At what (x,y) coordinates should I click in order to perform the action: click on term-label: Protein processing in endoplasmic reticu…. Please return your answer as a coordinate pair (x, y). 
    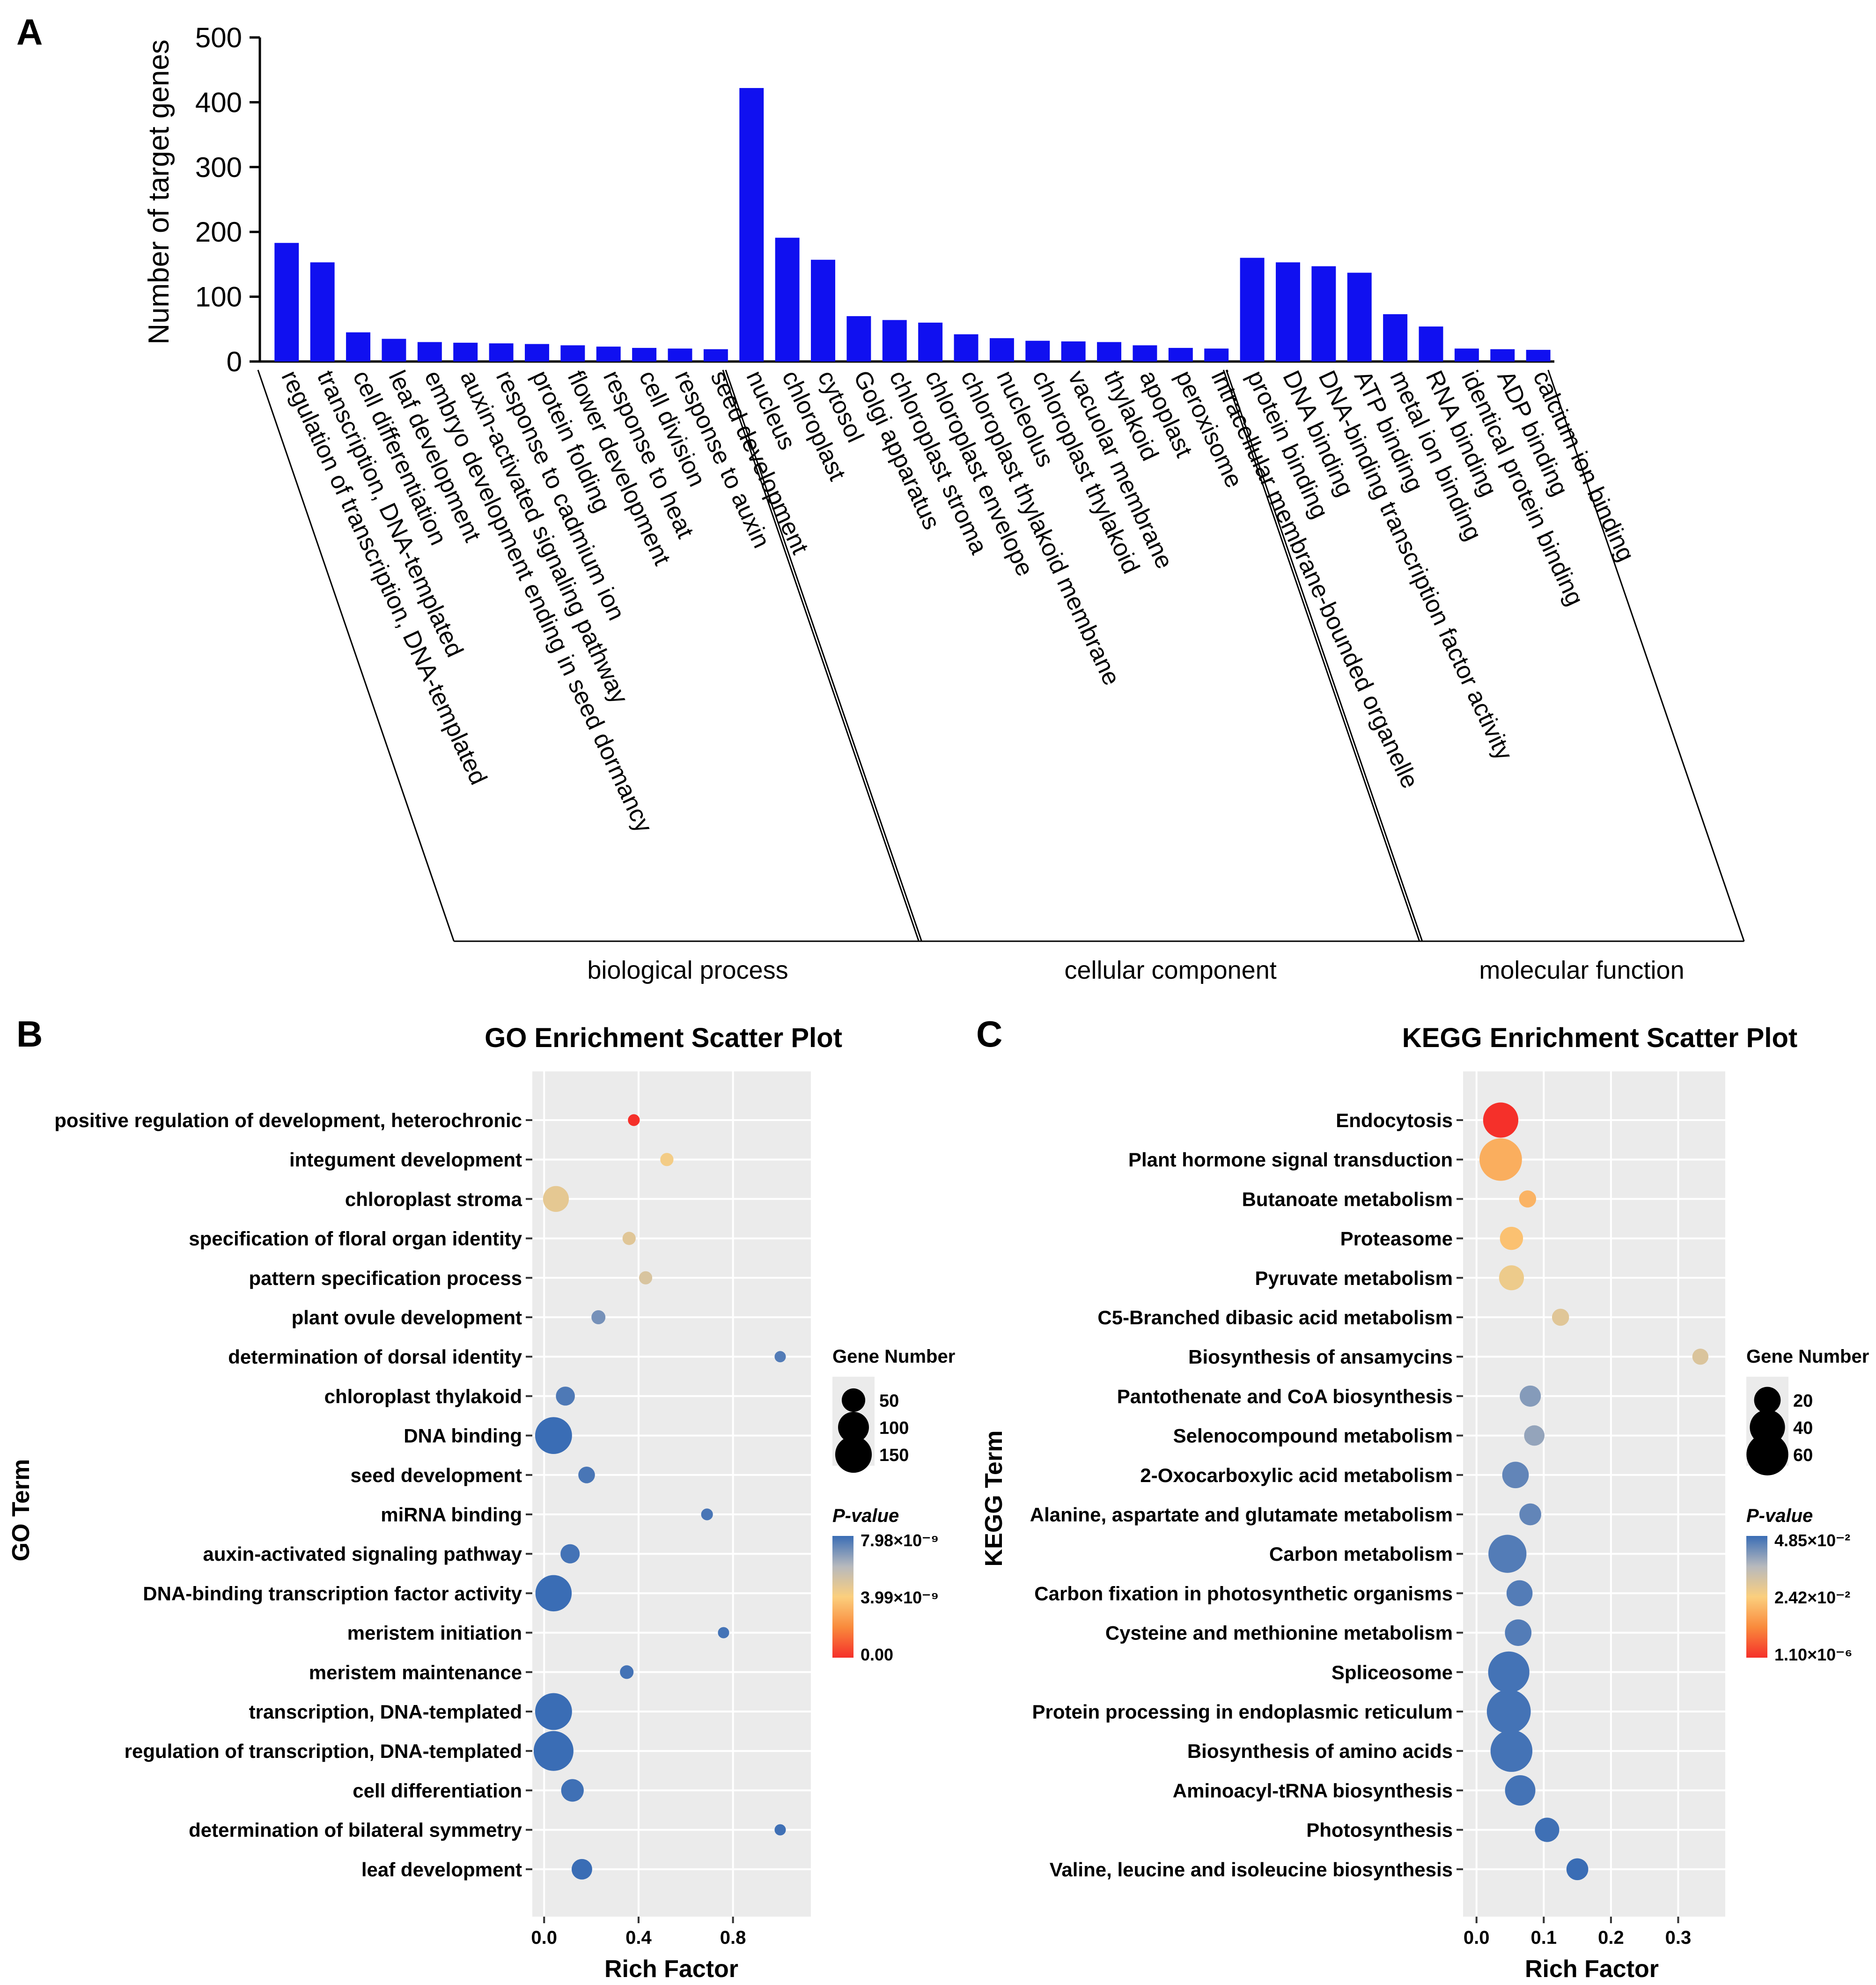
    Looking at the image, I should click on (1242, 1712).